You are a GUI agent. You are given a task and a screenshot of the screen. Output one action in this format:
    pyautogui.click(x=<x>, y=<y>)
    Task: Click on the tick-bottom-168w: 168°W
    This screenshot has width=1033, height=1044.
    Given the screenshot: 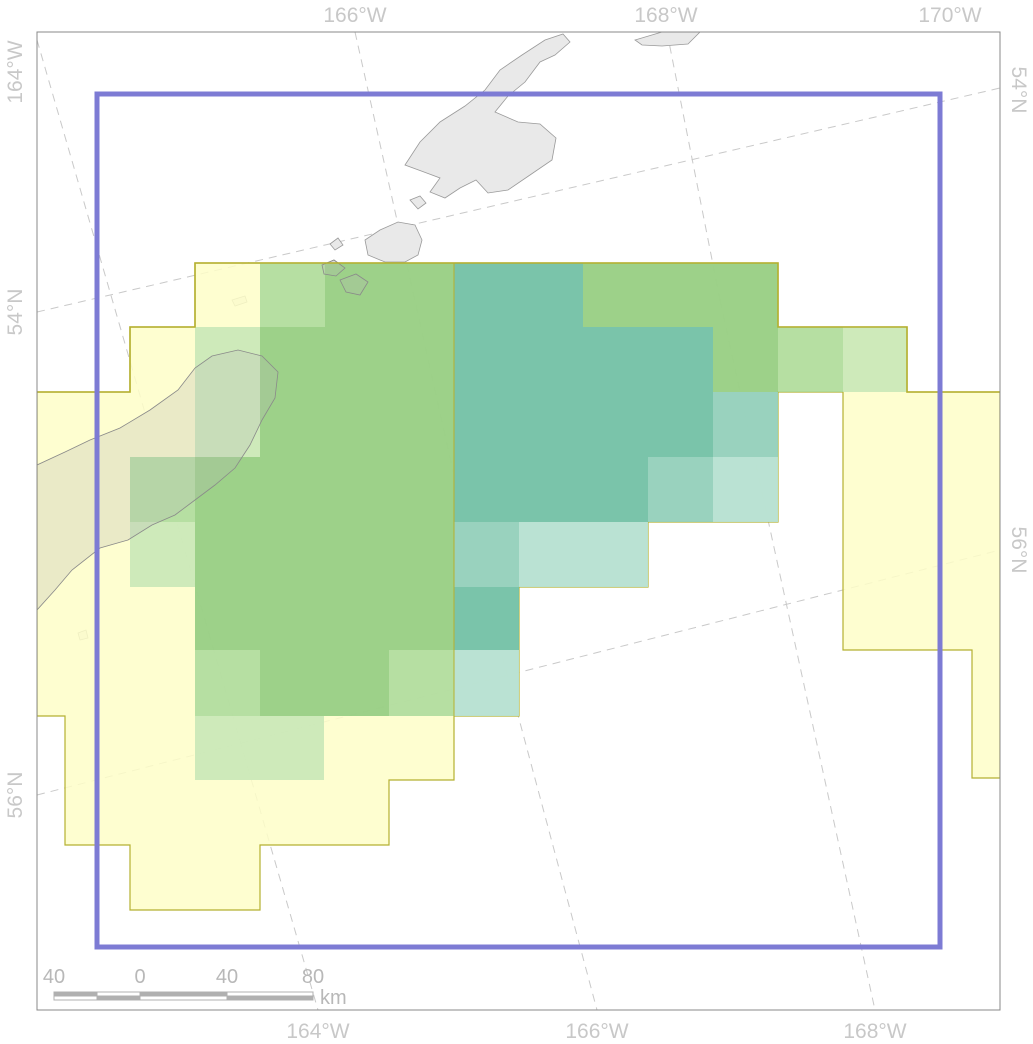 What is the action you would take?
    pyautogui.click(x=874, y=1031)
    